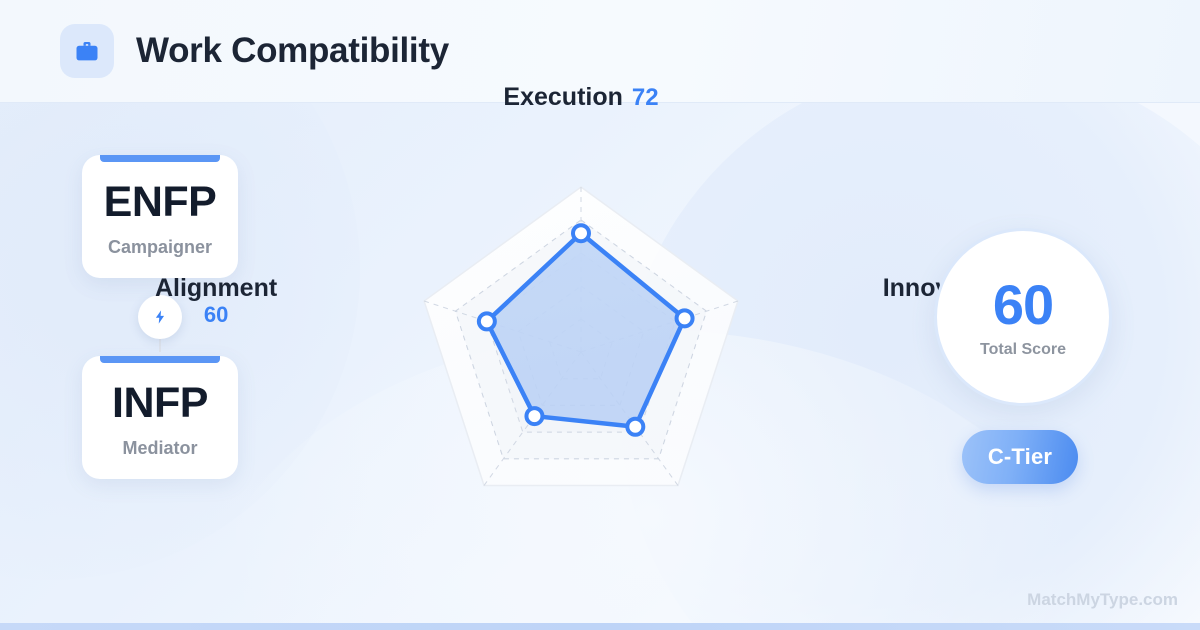  Describe the element at coordinates (563, 97) in the screenshot. I see `axis-name-execution: Execution` at that location.